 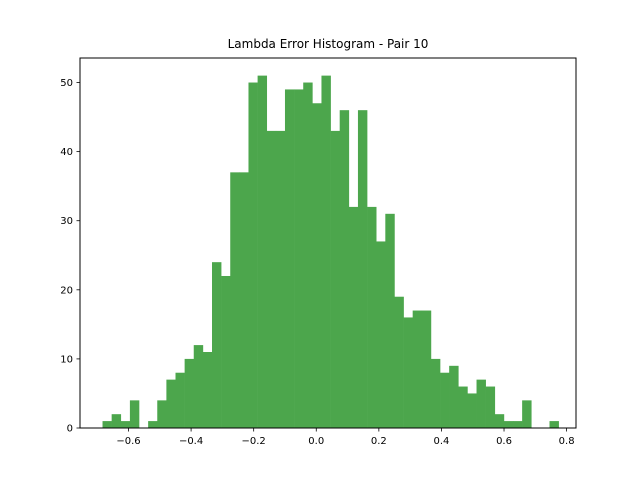 What do you see at coordinates (66, 152) in the screenshot?
I see `y-tick-label: 40` at bounding box center [66, 152].